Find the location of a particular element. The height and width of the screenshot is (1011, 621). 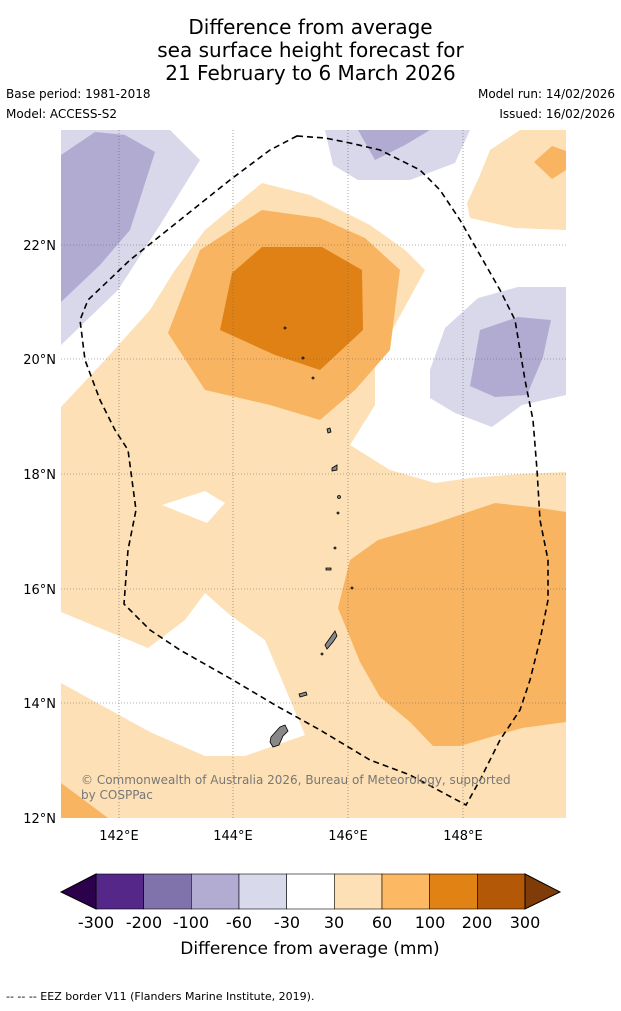

colorbar-tick: -60 is located at coordinates (239, 922).